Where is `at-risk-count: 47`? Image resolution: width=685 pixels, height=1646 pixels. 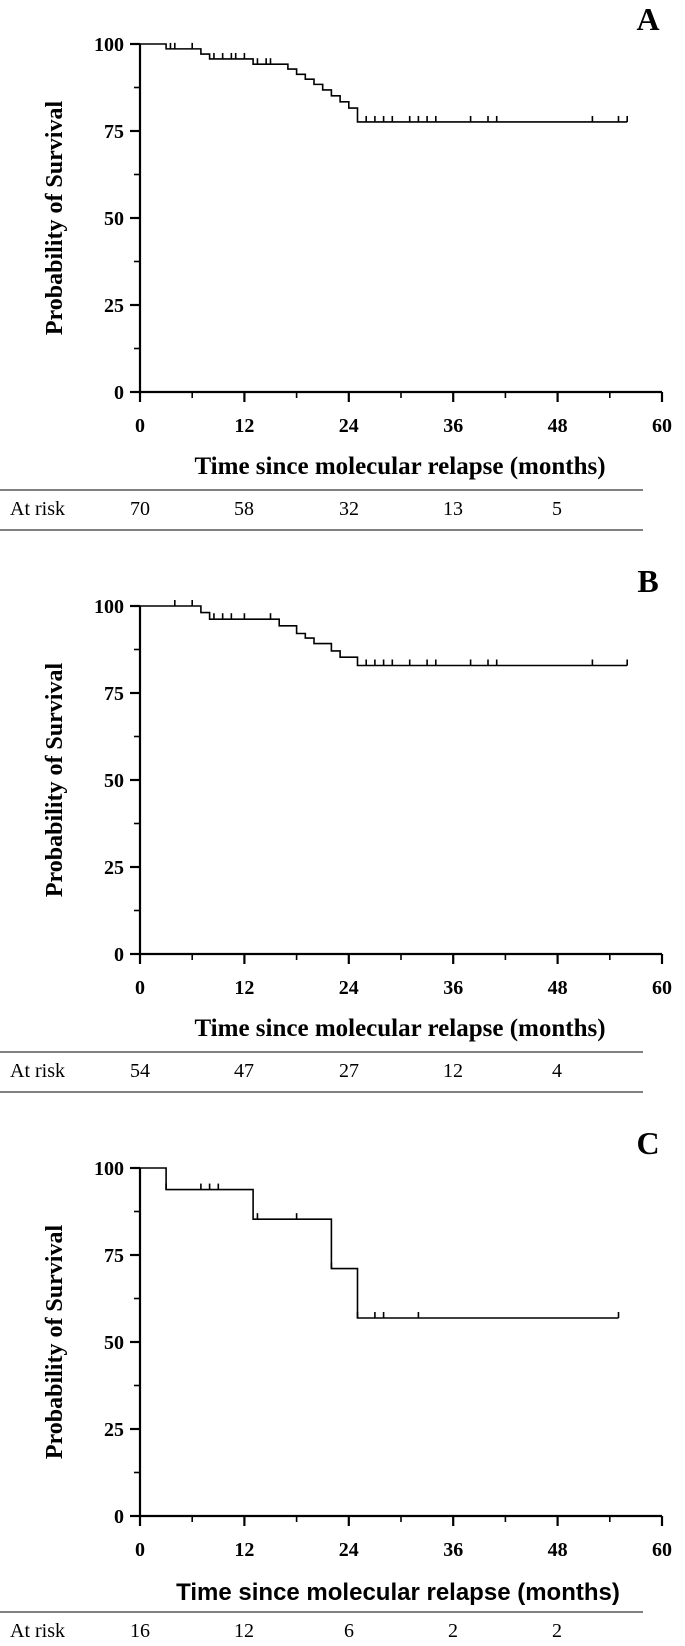 at-risk-count: 47 is located at coordinates (244, 1071).